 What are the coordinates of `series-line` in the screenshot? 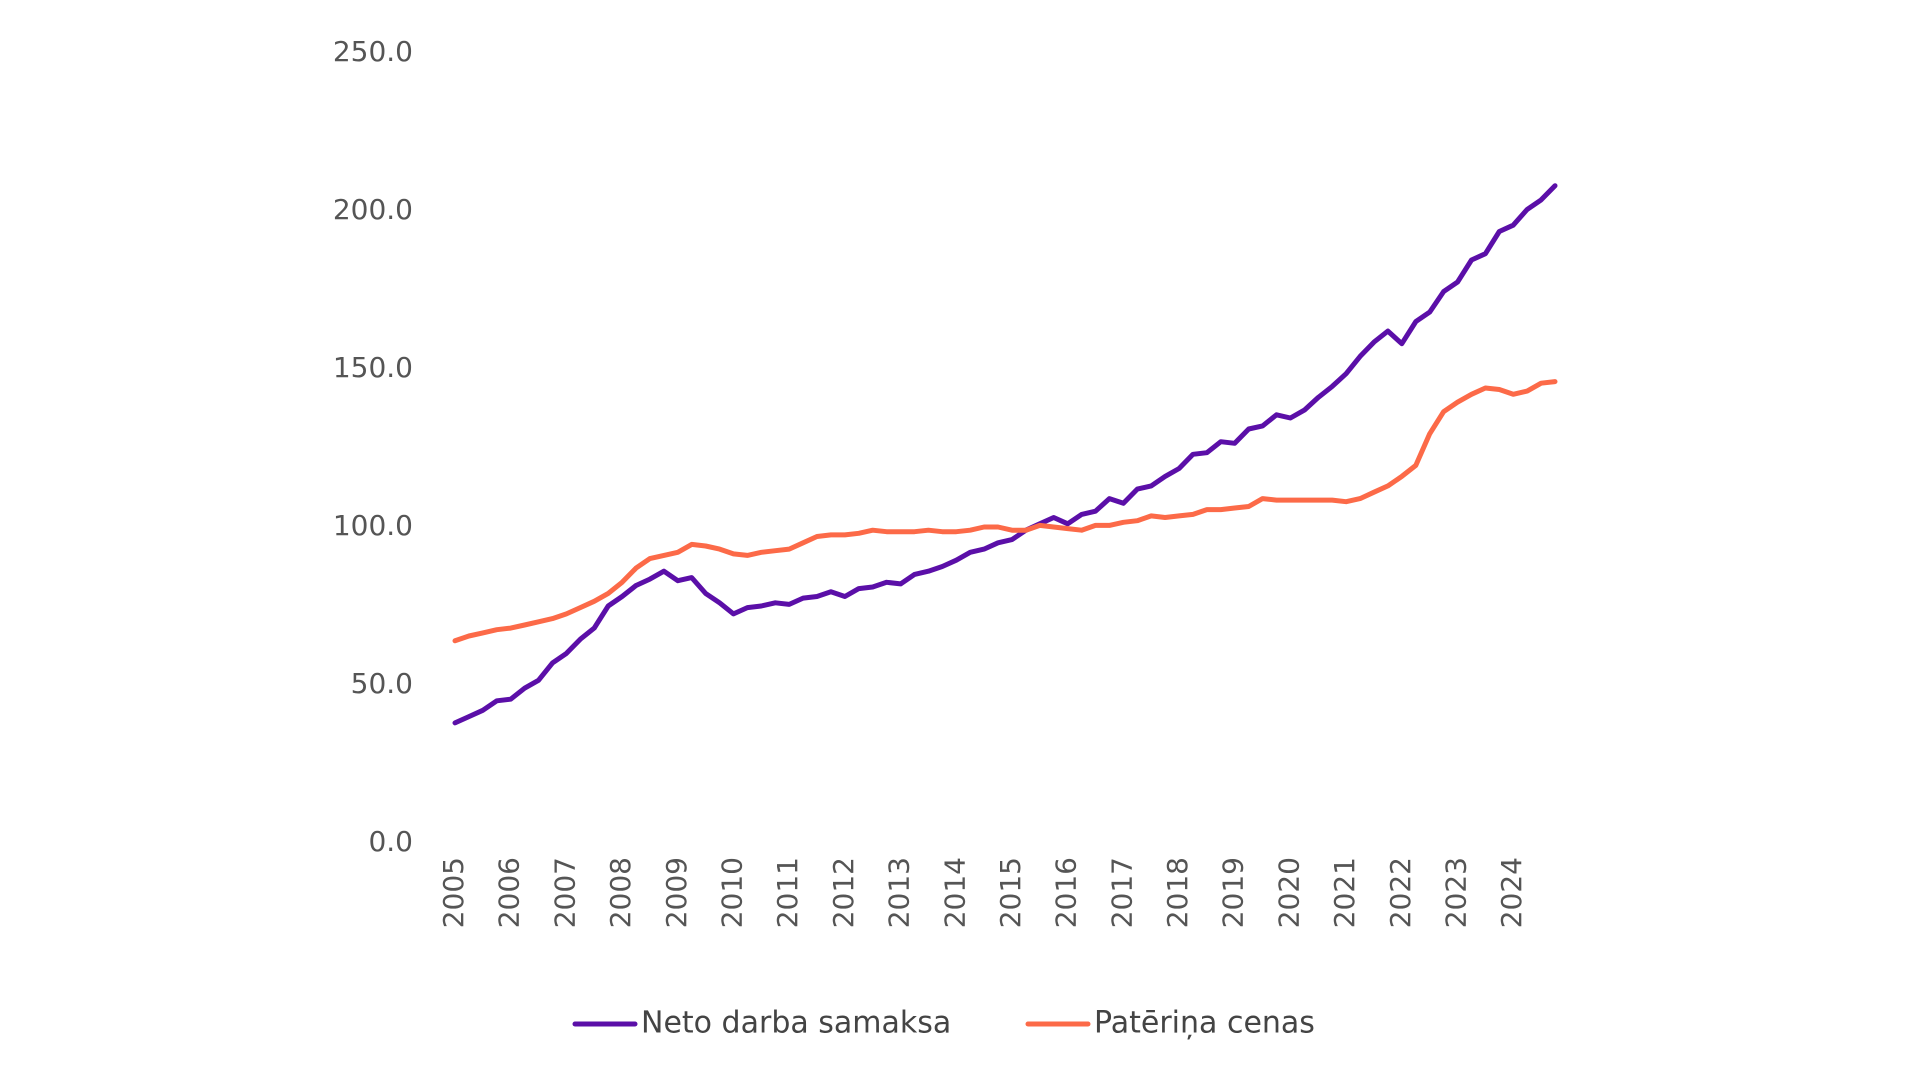 It's located at (1005, 511).